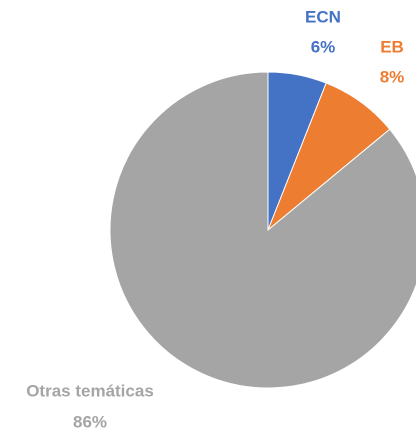 The height and width of the screenshot is (437, 416). Describe the element at coordinates (323, 46) in the screenshot. I see `slice-label-value: 6%` at that location.